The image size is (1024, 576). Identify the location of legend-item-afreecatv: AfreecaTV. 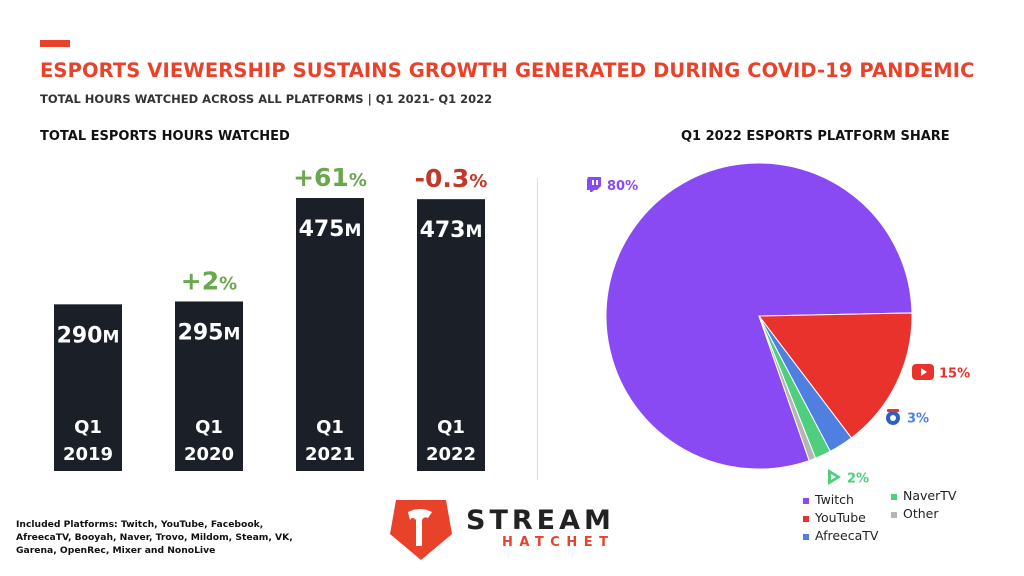
(840, 535).